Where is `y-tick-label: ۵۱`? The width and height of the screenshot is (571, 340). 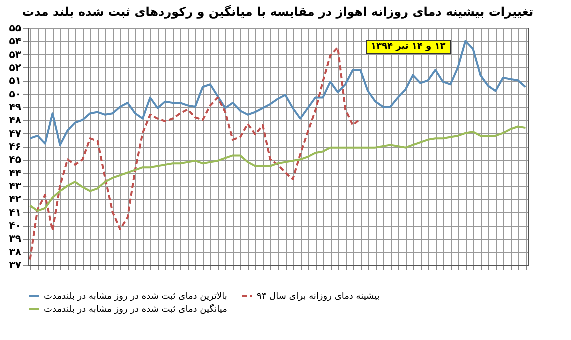 y-tick-label: ۵۱ is located at coordinates (15, 82).